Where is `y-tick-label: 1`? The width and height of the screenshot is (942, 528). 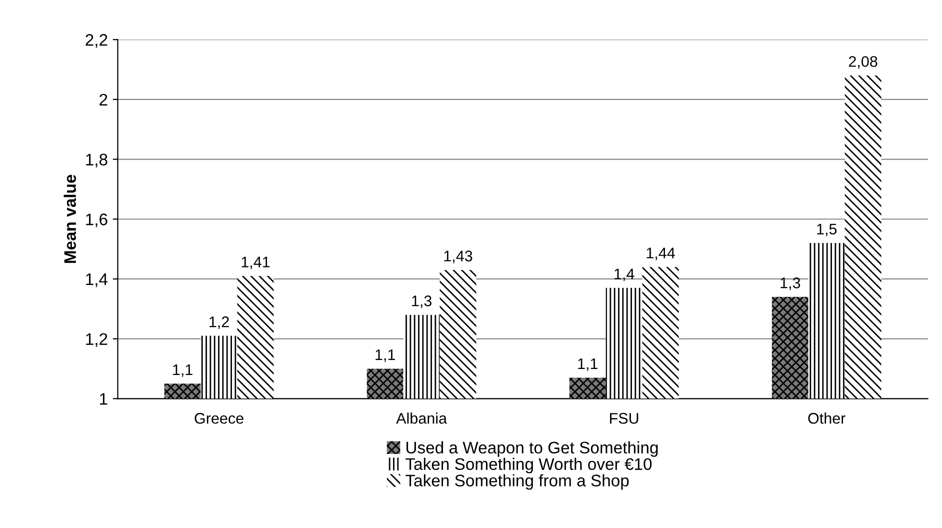
y-tick-label: 1 is located at coordinates (104, 399).